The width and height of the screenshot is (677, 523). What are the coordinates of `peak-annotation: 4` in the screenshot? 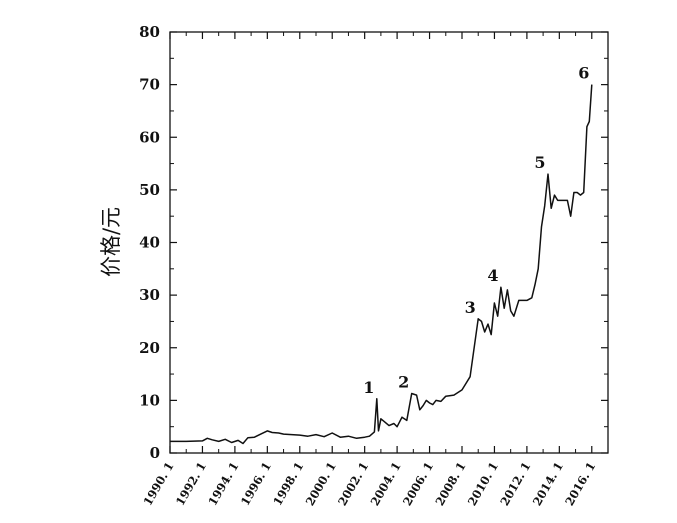 It's located at (492, 275).